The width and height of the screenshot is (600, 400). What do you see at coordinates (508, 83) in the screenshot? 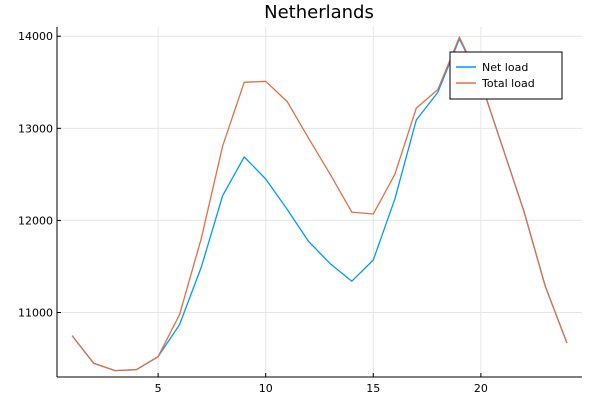
I see `legend-label-total-load: Total load` at bounding box center [508, 83].